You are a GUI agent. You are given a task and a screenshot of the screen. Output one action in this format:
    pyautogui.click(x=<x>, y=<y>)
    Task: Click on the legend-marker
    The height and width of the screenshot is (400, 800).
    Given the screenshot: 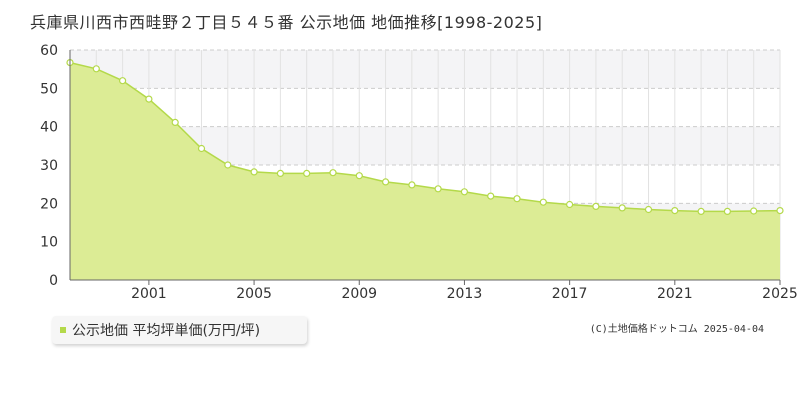 What is the action you would take?
    pyautogui.click(x=63, y=330)
    